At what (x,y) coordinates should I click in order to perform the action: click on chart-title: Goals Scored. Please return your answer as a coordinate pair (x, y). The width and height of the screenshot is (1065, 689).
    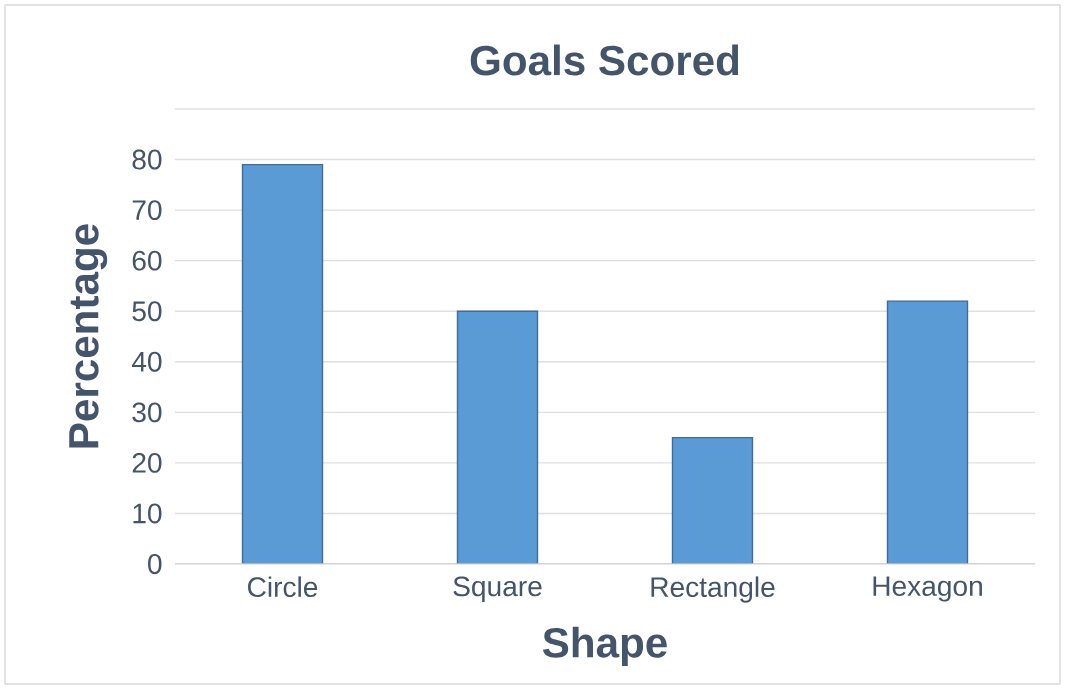
    Looking at the image, I should click on (604, 60).